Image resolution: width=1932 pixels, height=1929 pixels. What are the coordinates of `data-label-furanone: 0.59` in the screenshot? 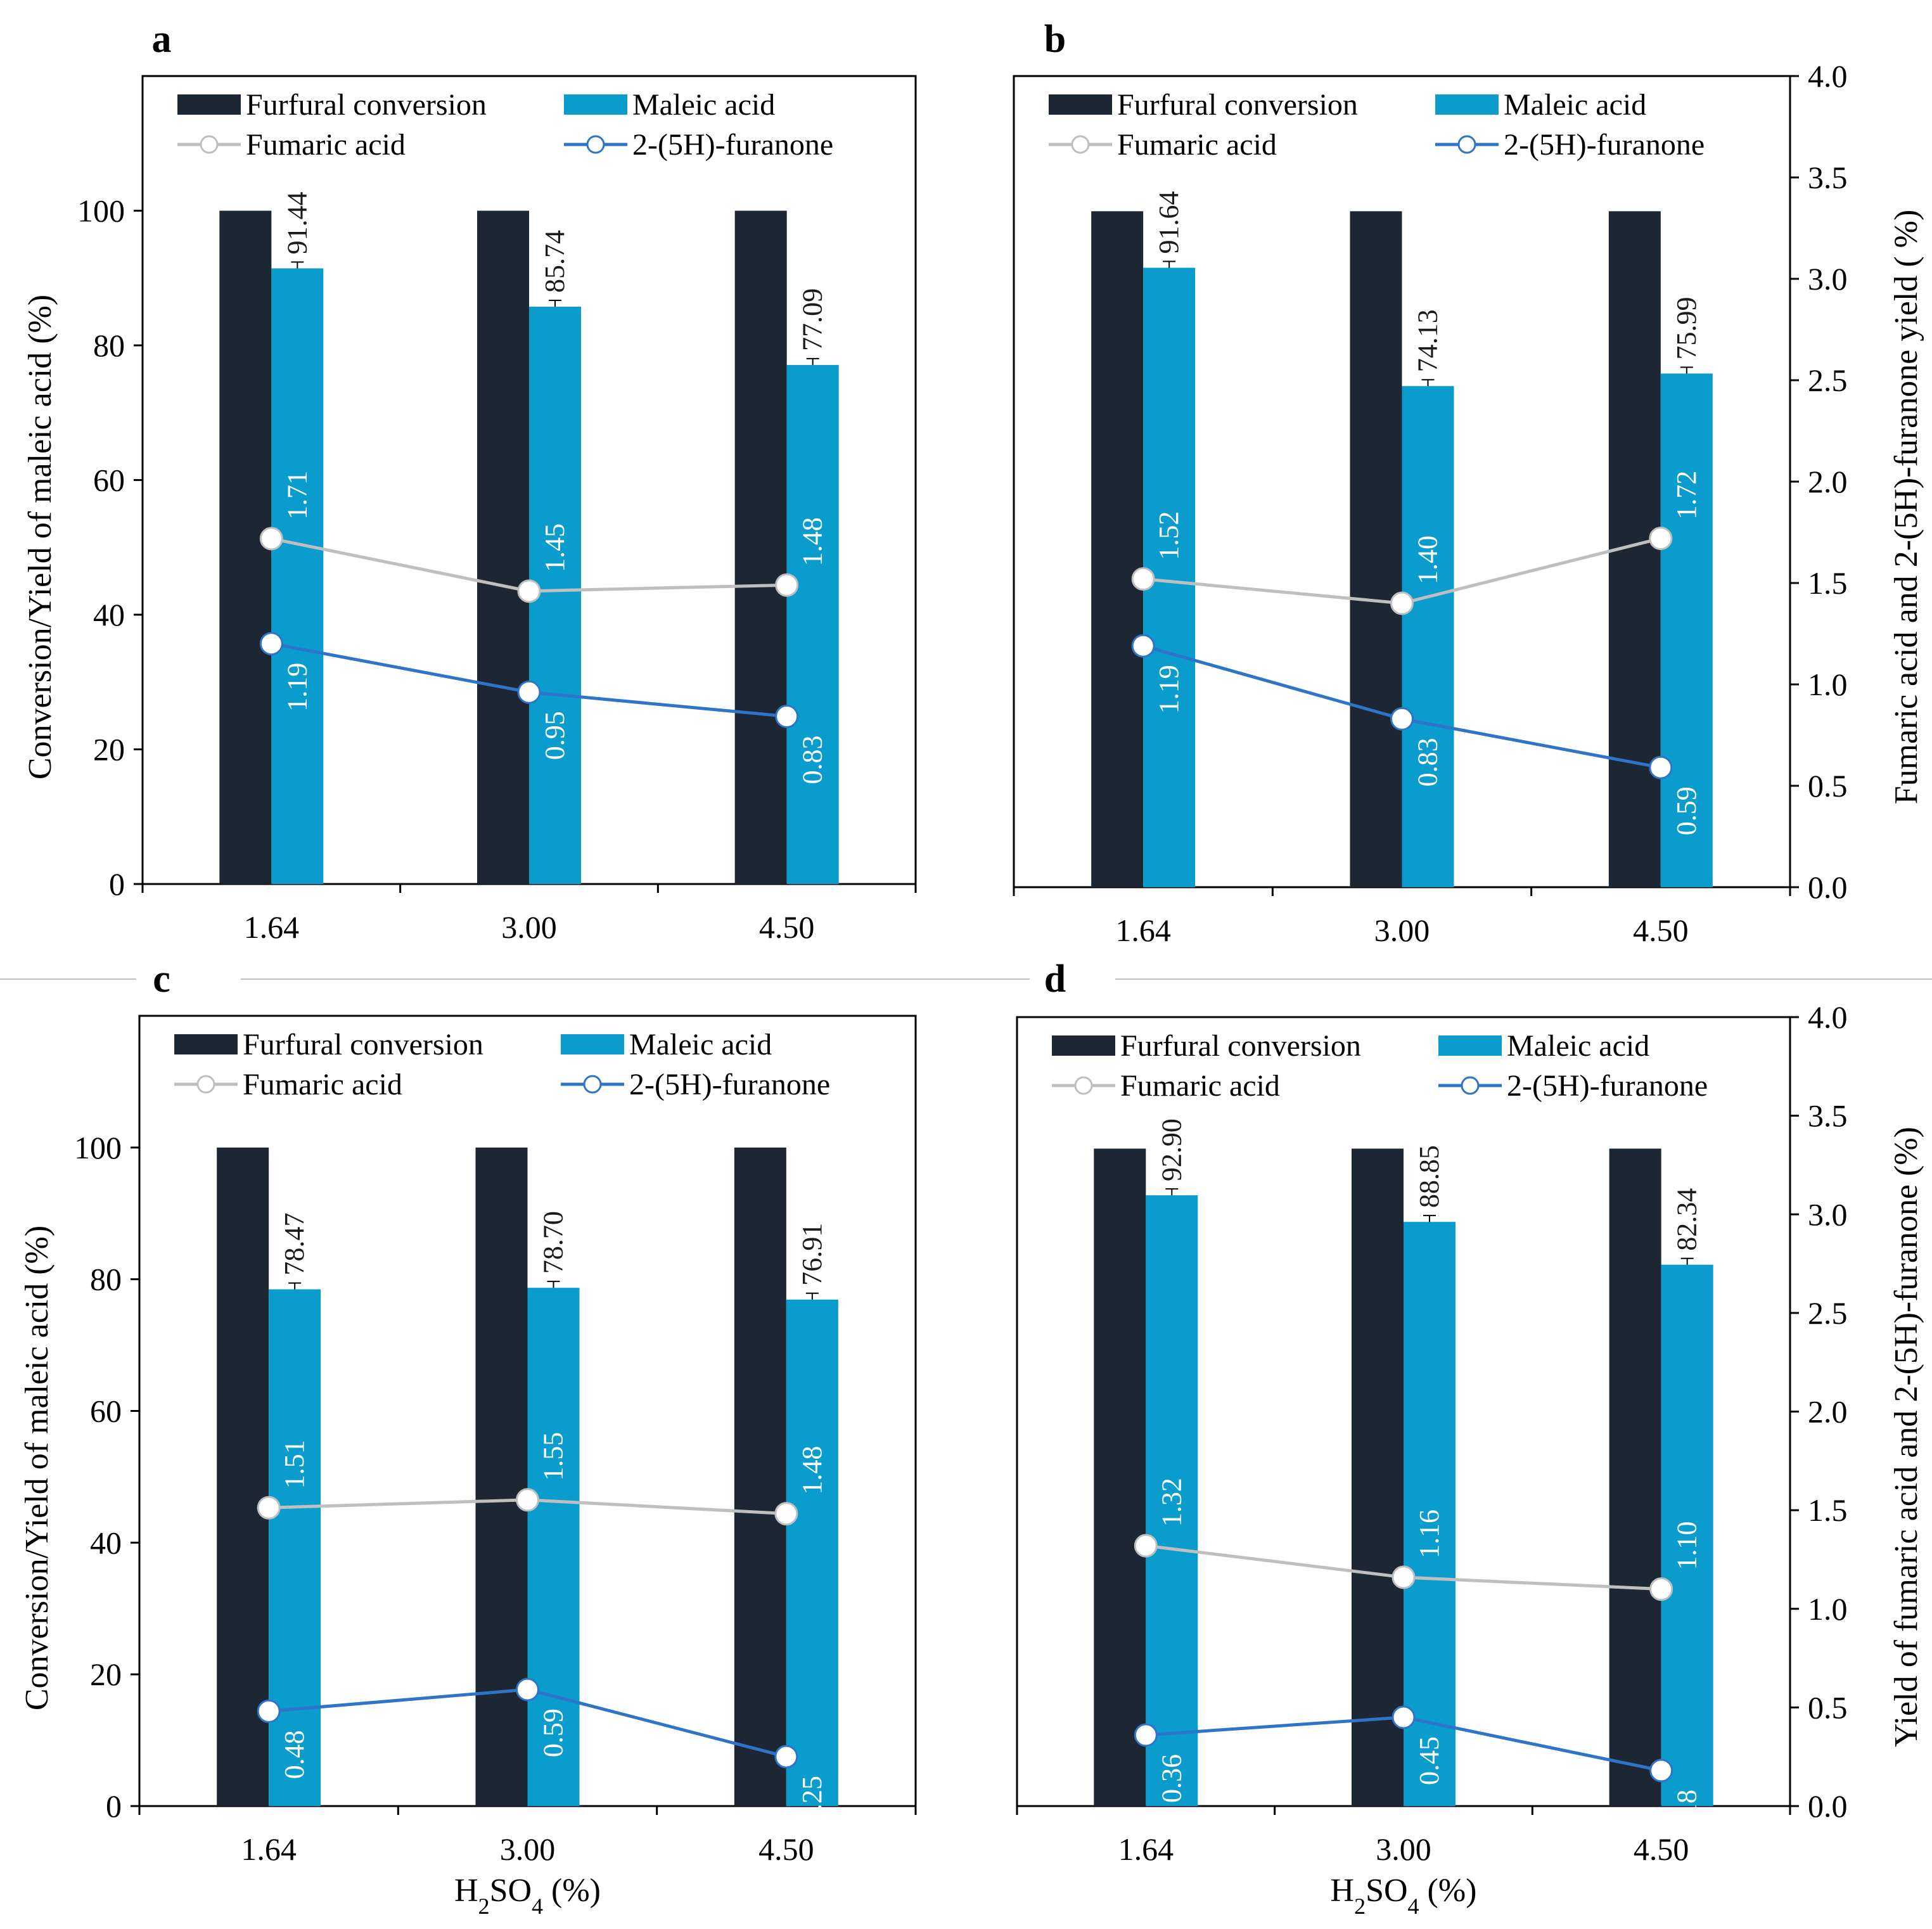 It's located at (1686, 810).